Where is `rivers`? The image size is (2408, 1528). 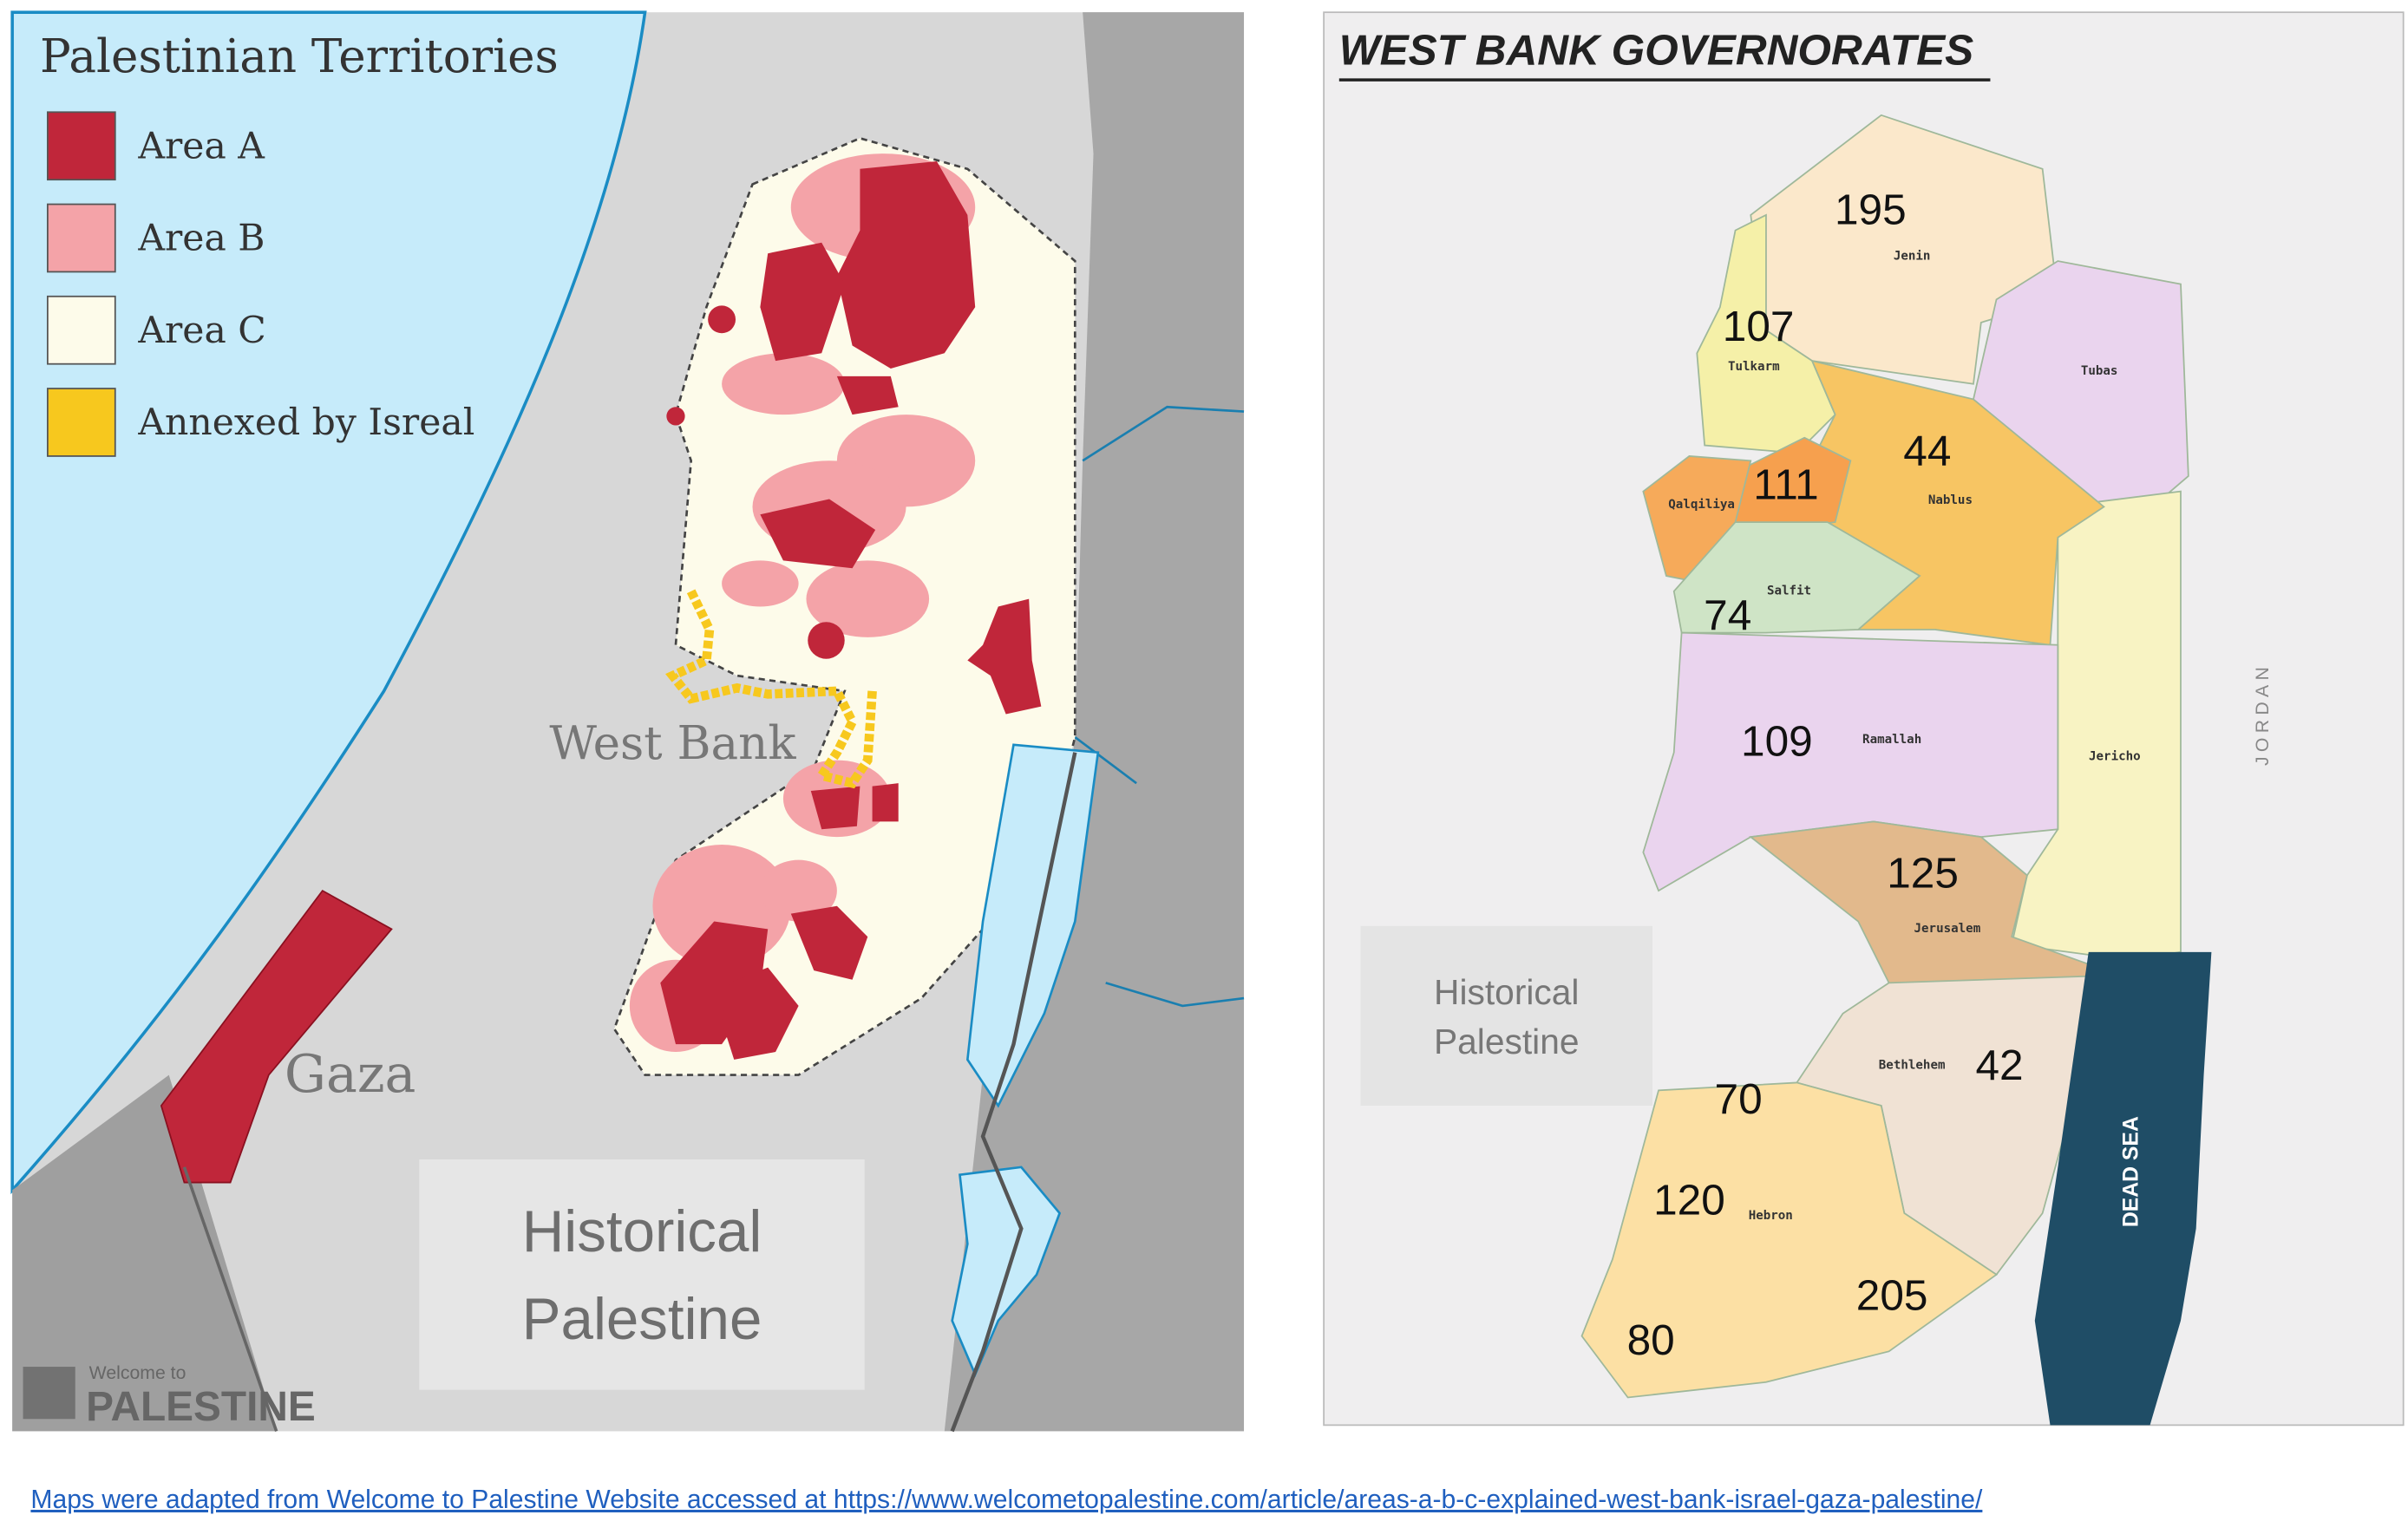 rivers is located at coordinates (1159, 706).